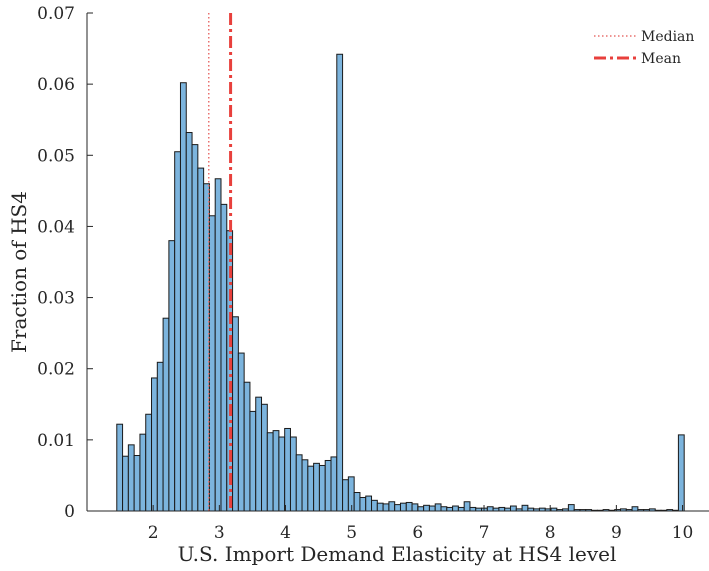 Image resolution: width=709 pixels, height=571 pixels. I want to click on x-tick-label: 5, so click(351, 533).